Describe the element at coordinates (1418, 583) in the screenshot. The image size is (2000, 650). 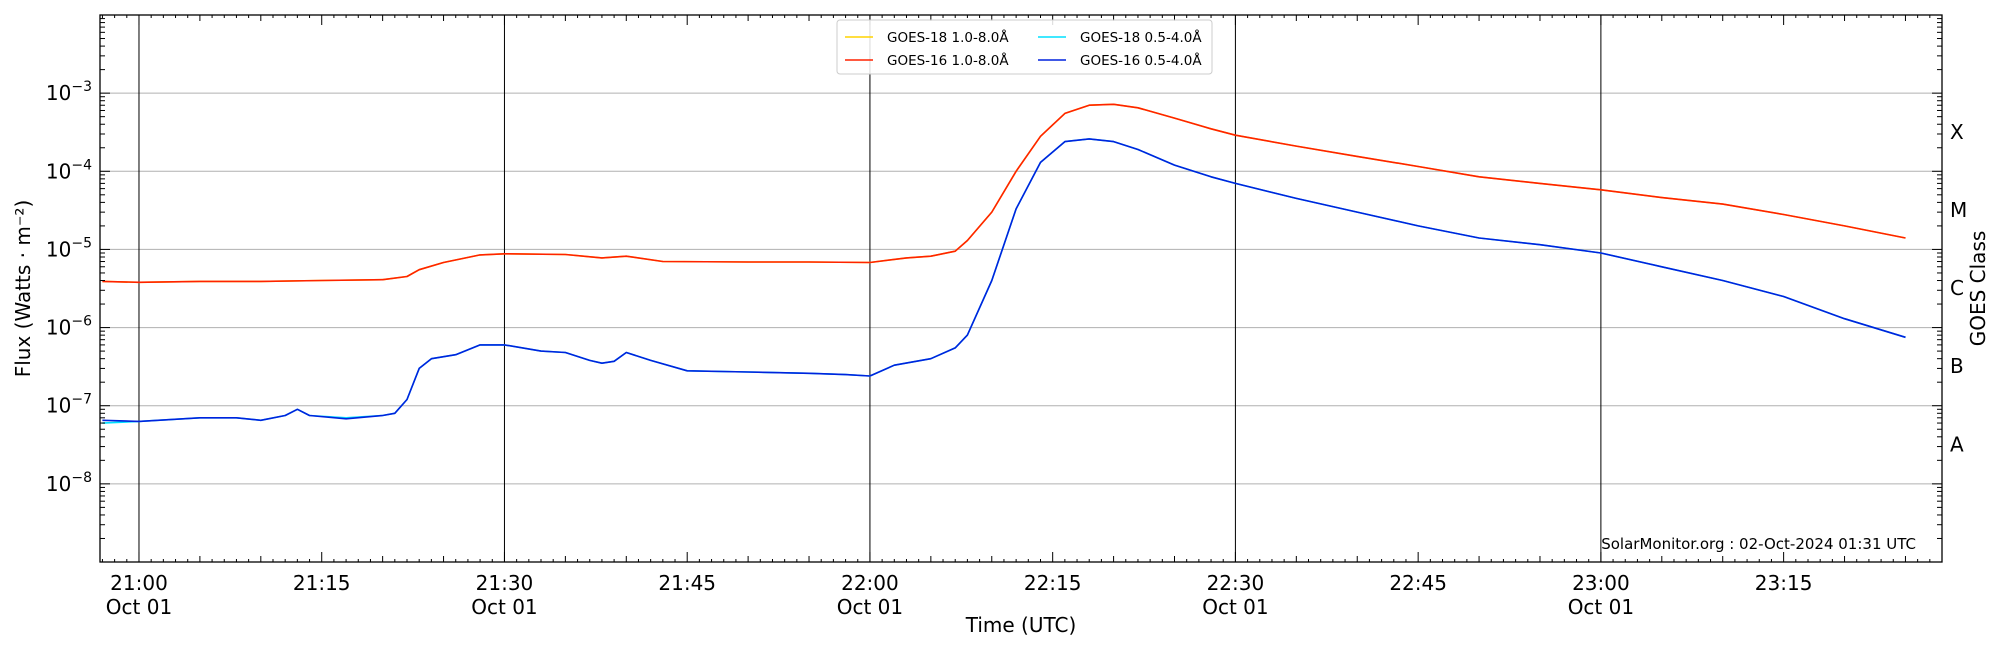
I see `x-tick-label: 22:45` at that location.